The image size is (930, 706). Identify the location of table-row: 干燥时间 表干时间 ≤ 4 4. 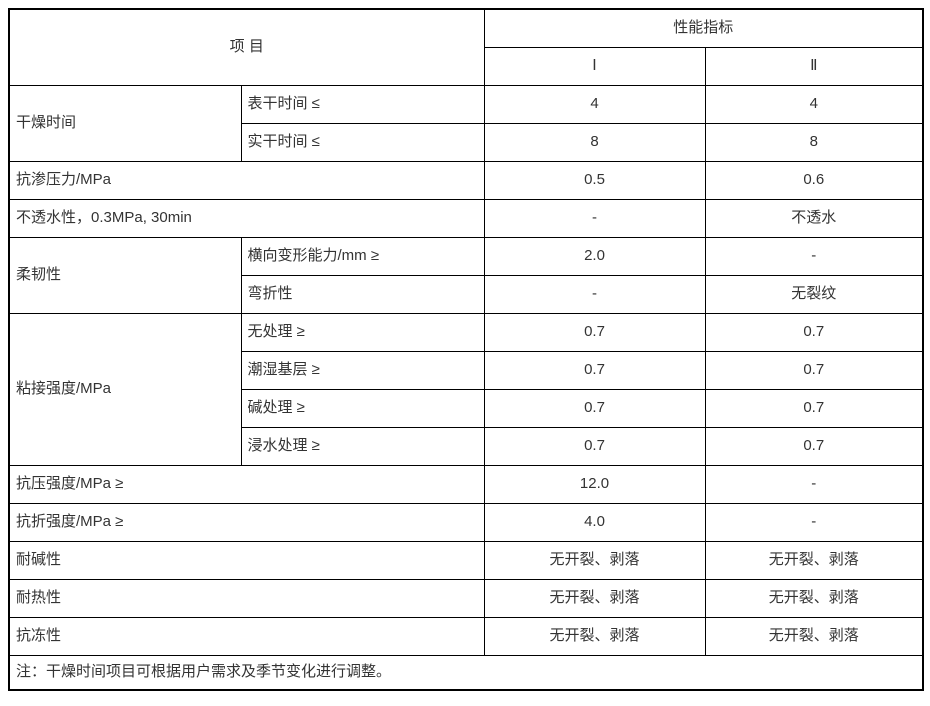
(466, 123).